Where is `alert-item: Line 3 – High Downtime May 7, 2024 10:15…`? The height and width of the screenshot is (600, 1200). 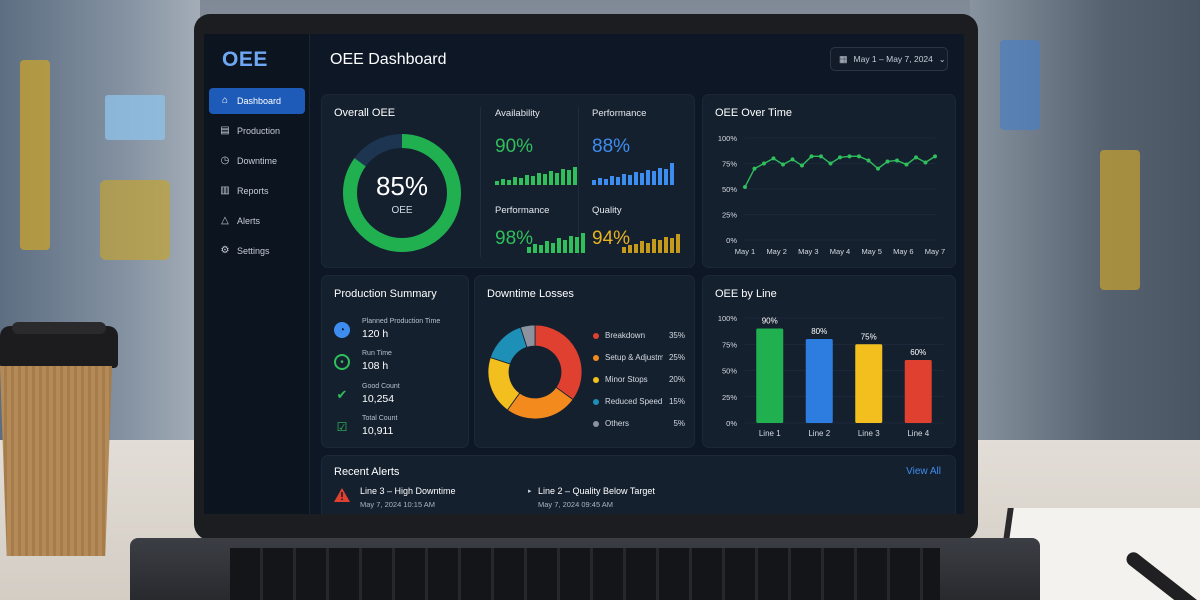 alert-item: Line 3 – High Downtime May 7, 2024 10:15… is located at coordinates (429, 500).